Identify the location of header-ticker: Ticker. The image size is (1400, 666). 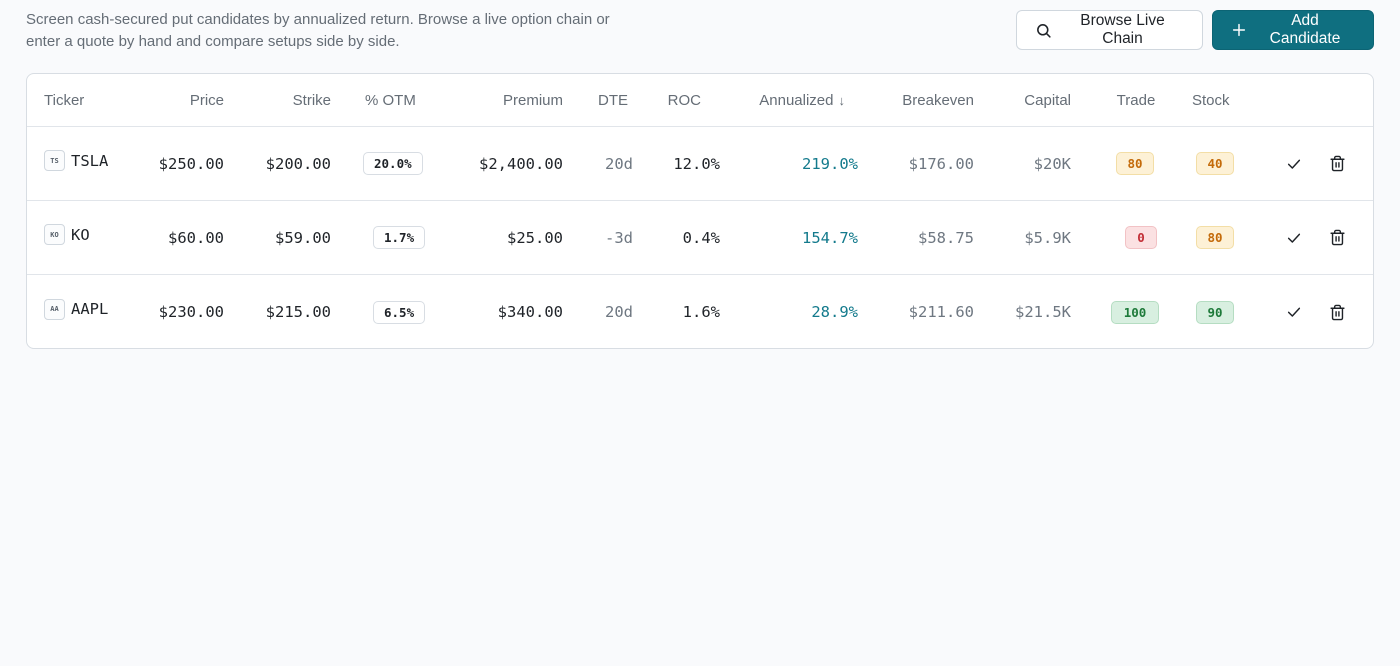
(64, 100).